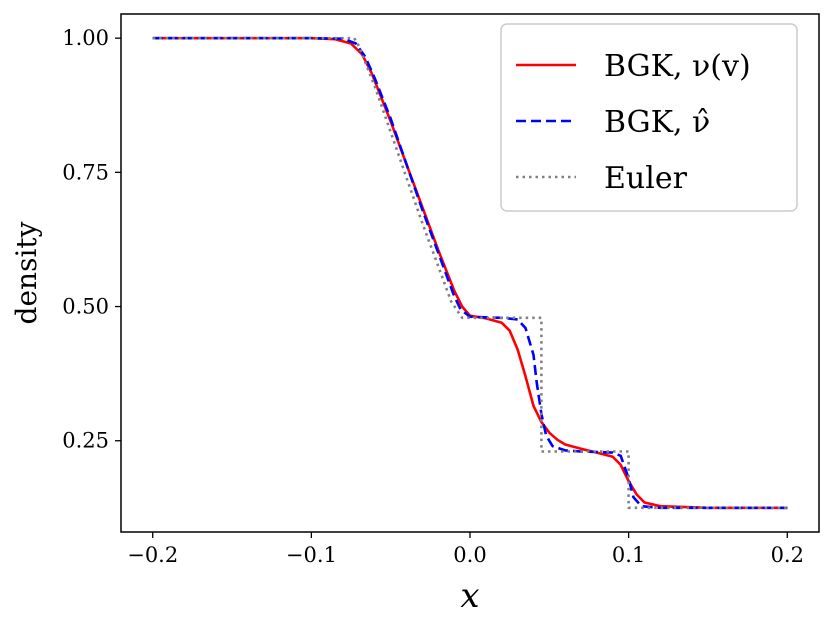 The image size is (831, 629). Describe the element at coordinates (85, 441) in the screenshot. I see `y-tick-label: 0.25` at that location.